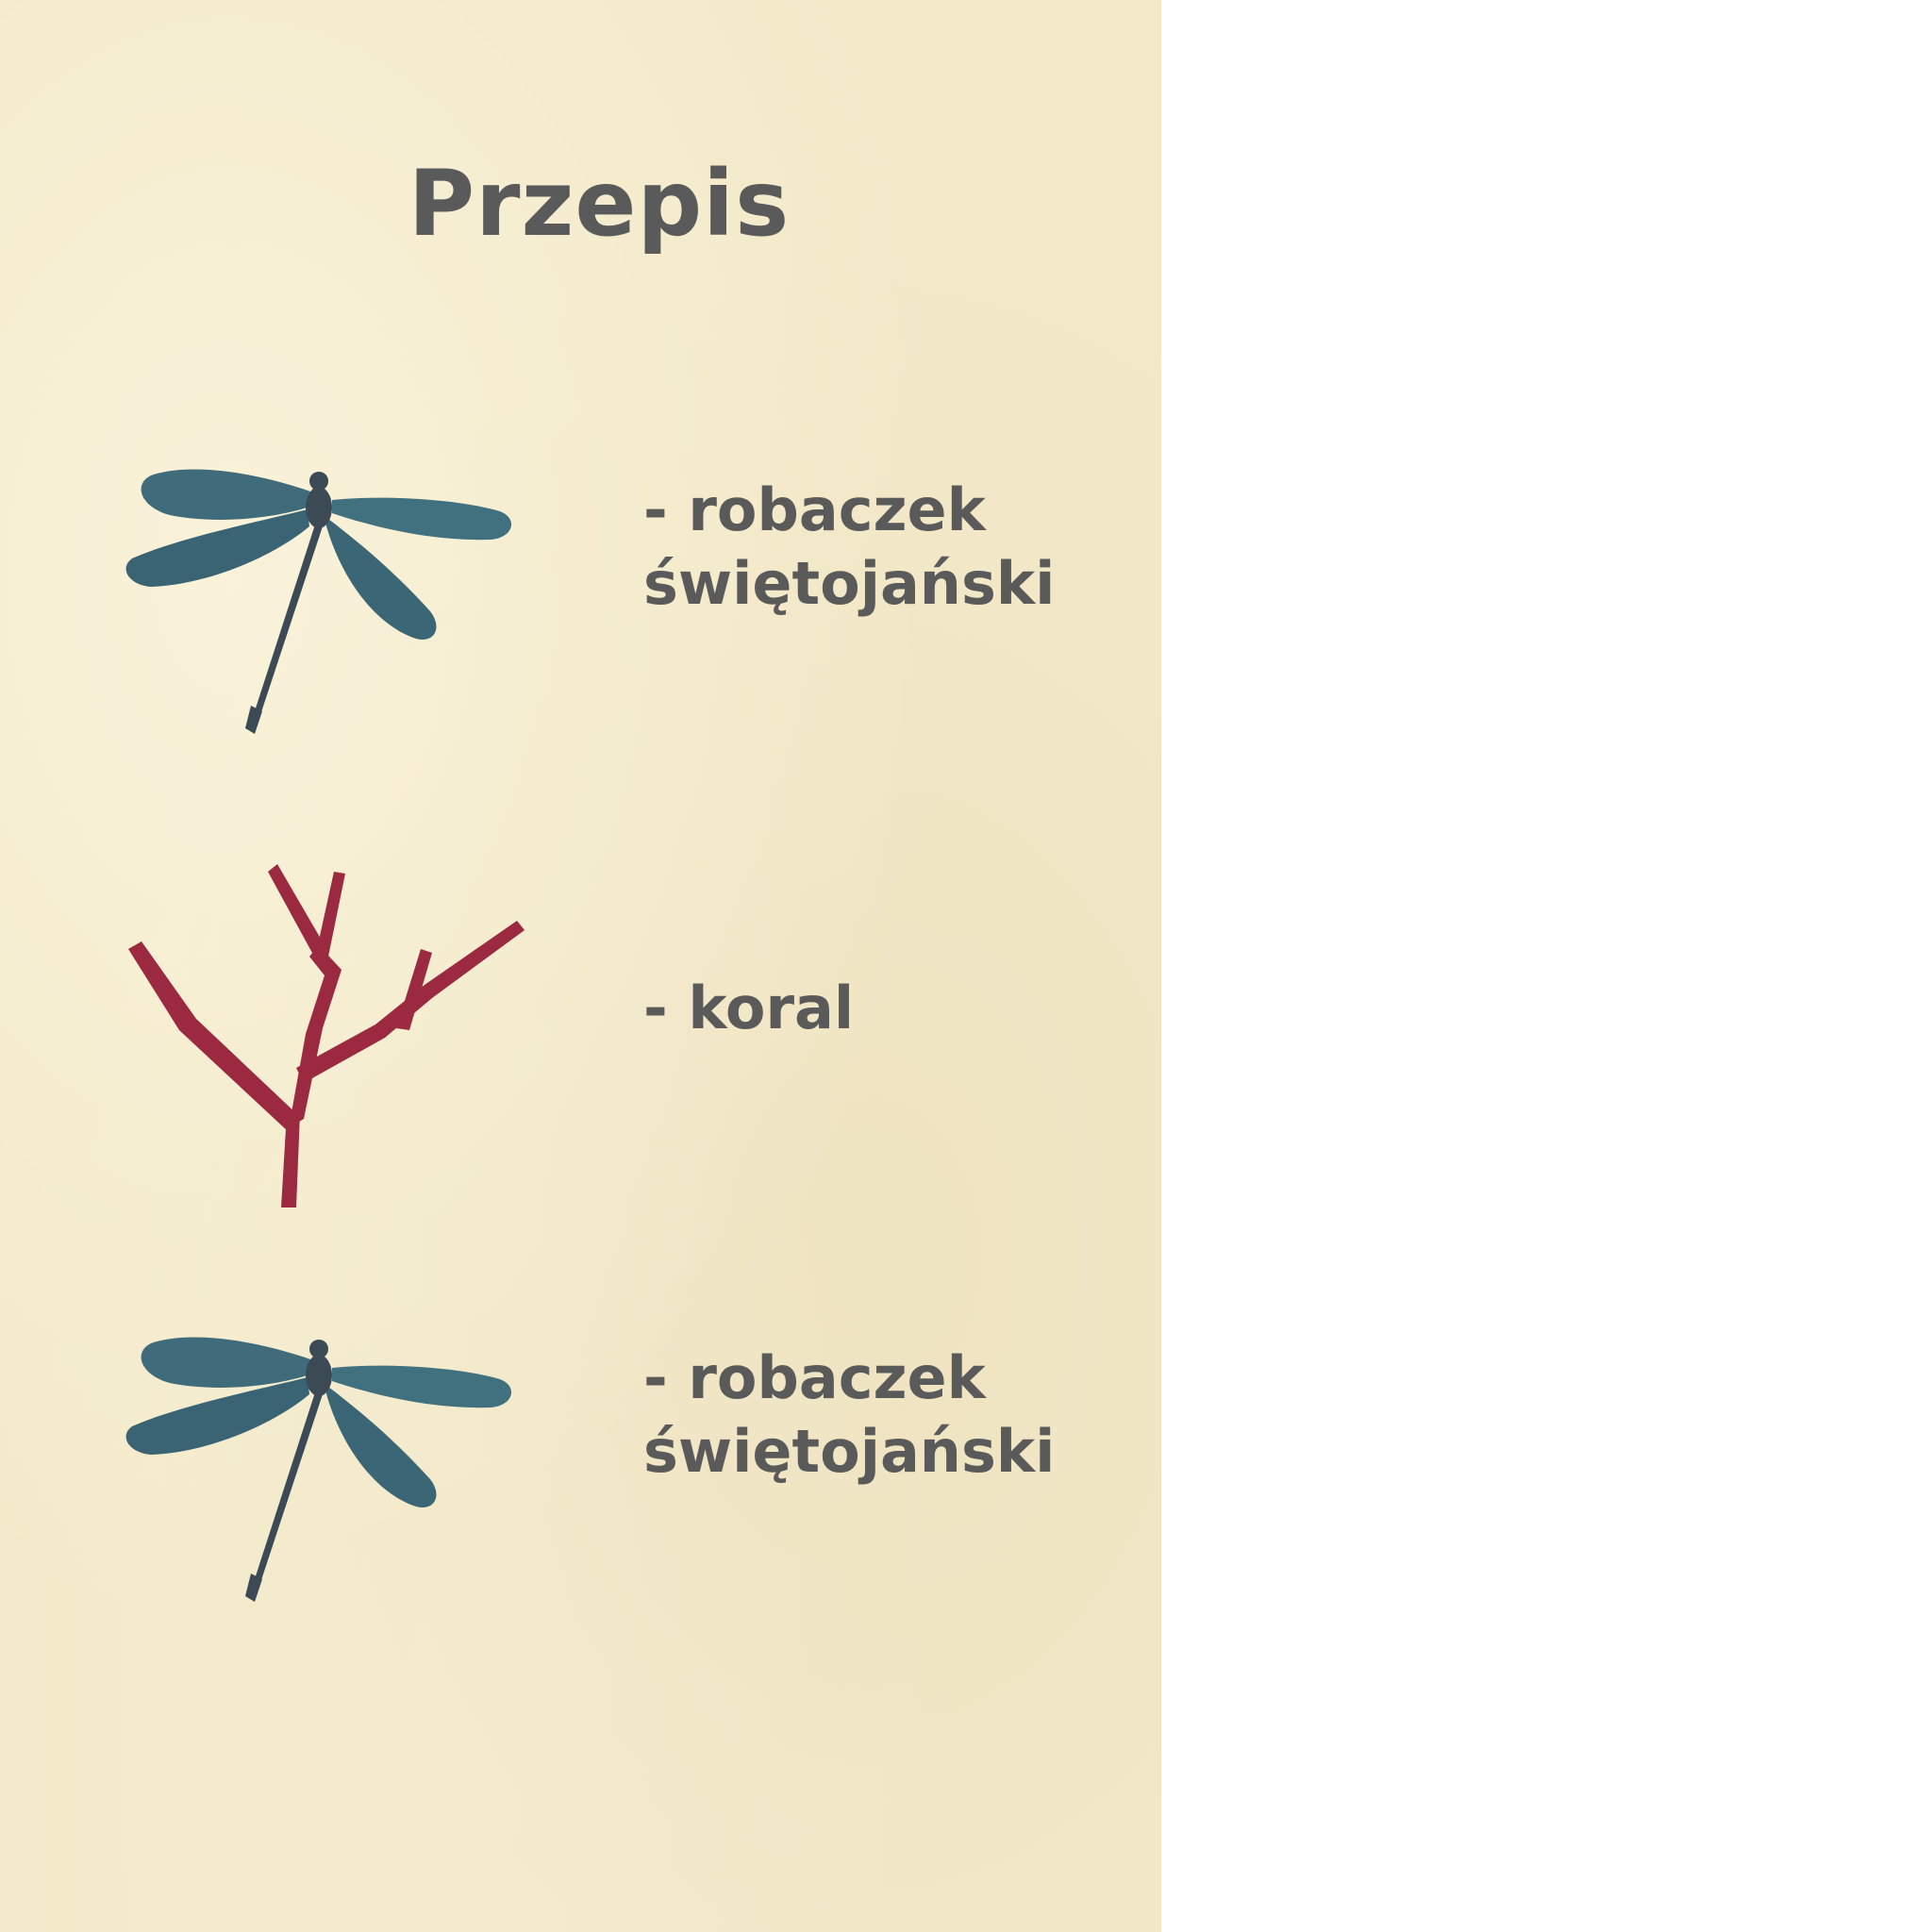  Describe the element at coordinates (749, 1008) in the screenshot. I see `ingredient-label: - koral` at that location.